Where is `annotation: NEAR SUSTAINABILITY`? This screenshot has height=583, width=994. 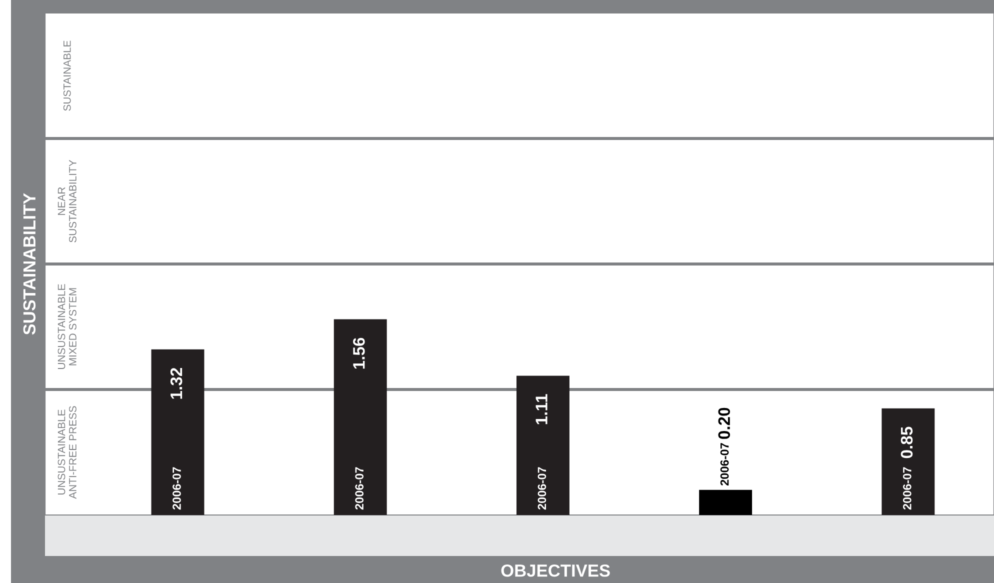 annotation: NEAR SUSTAINABILITY is located at coordinates (67, 201).